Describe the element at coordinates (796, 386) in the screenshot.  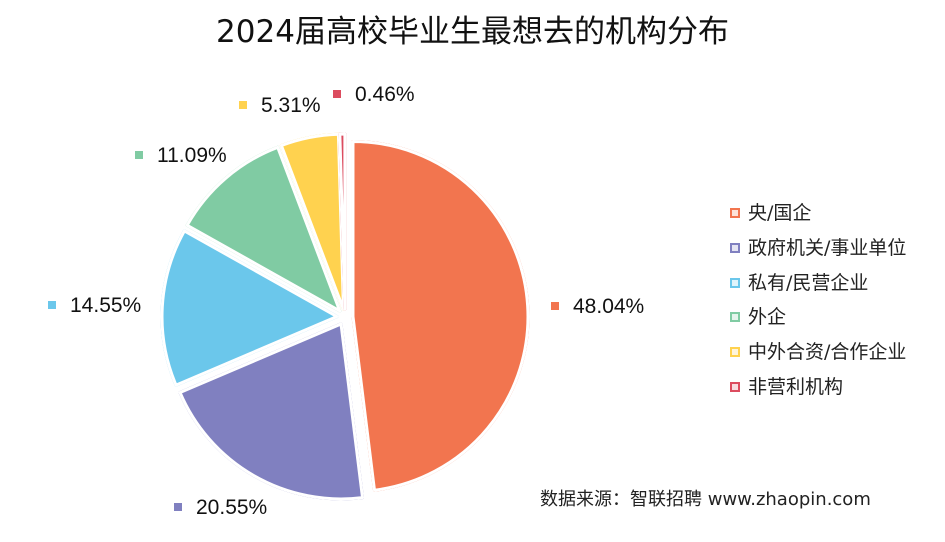
I see `legend-label-nonprofit: 非营利机构` at that location.